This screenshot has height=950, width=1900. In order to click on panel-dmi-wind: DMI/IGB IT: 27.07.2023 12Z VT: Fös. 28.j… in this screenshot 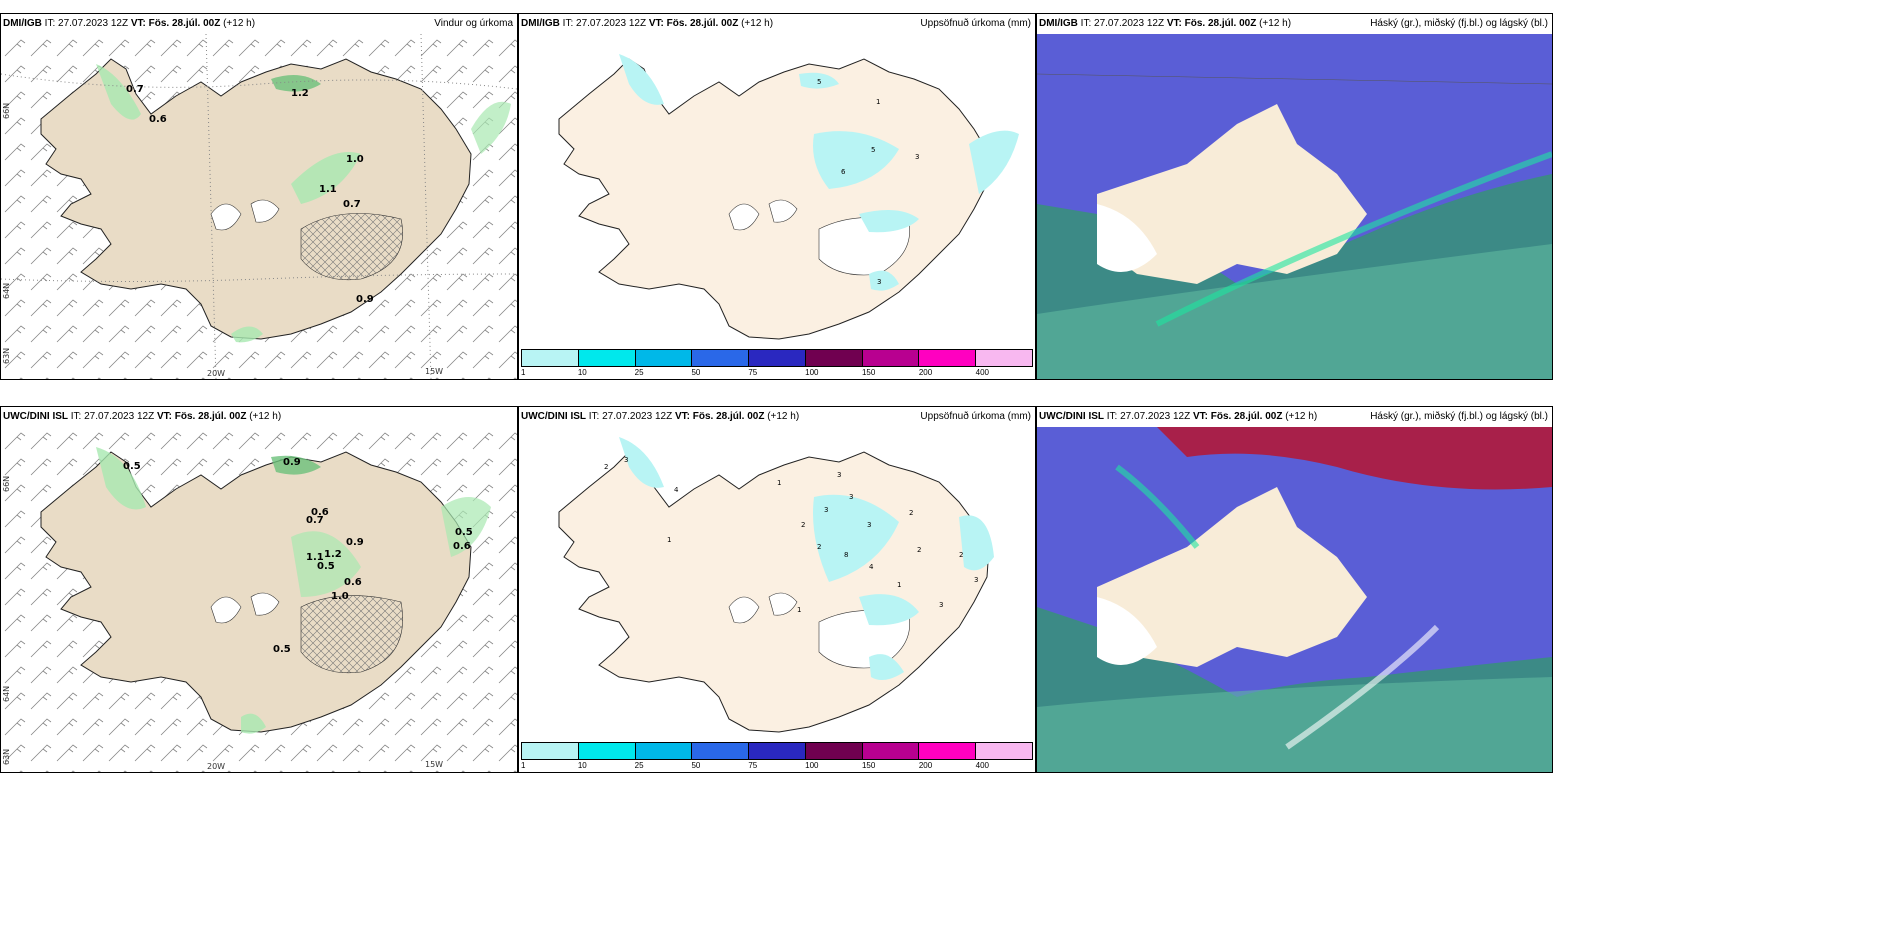, I will do `click(259, 196)`.